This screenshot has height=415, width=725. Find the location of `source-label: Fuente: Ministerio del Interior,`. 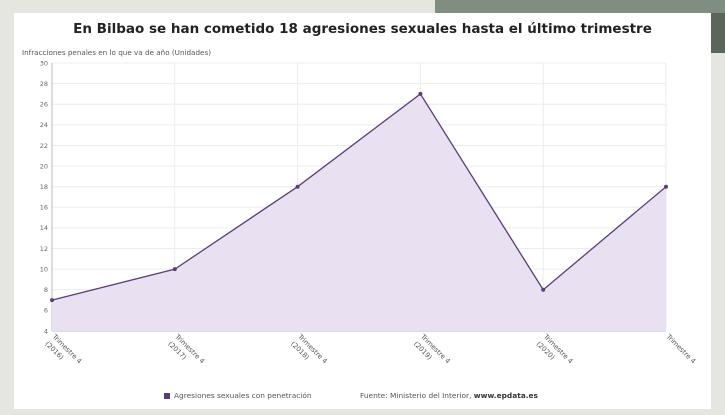

source-label: Fuente: Ministerio del Interior, is located at coordinates (416, 395).